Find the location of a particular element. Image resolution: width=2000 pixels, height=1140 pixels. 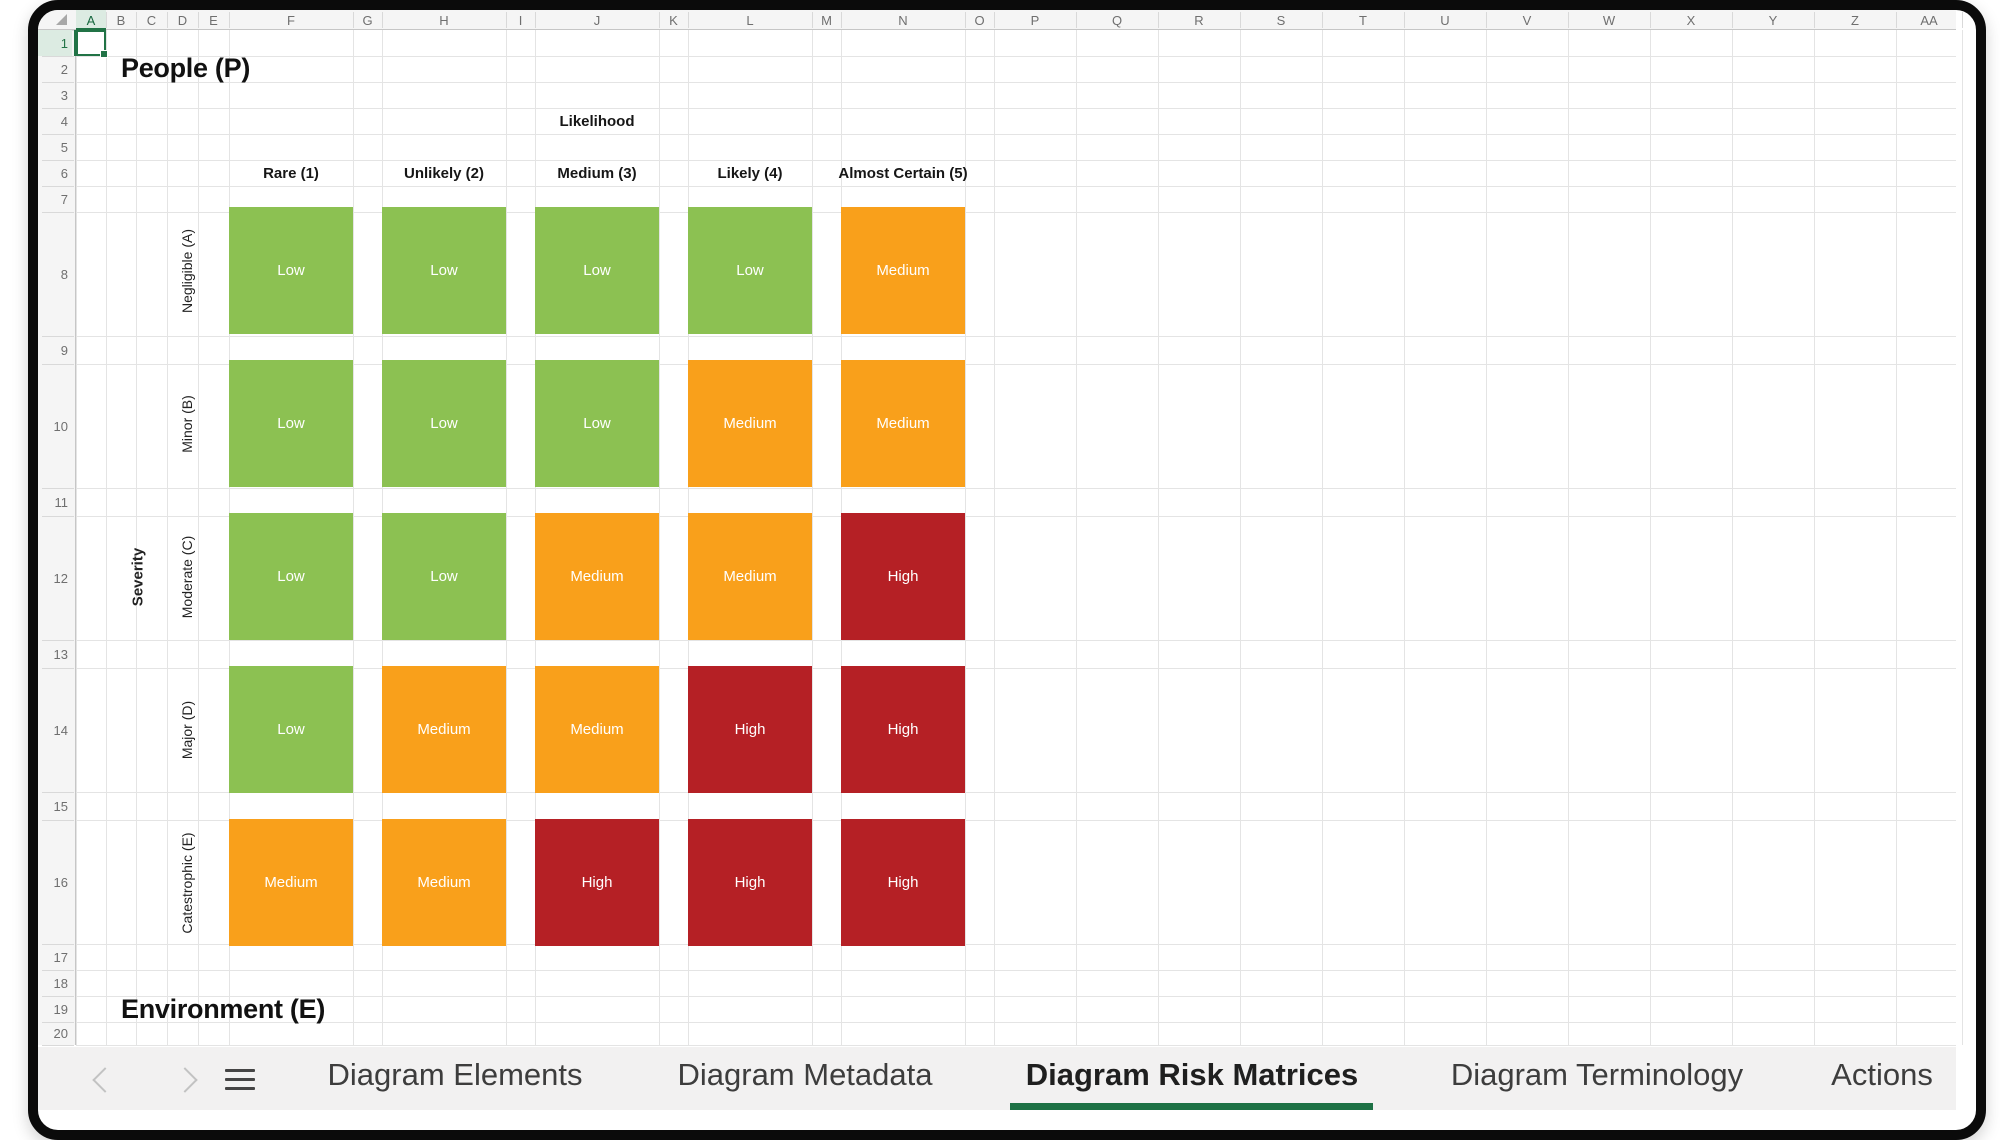

row-header-12: 12 is located at coordinates (60, 578).